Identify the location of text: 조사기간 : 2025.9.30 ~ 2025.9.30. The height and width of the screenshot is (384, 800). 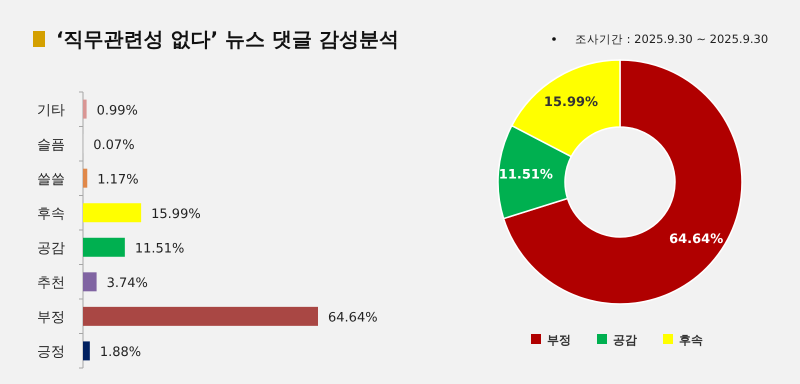
(671, 39).